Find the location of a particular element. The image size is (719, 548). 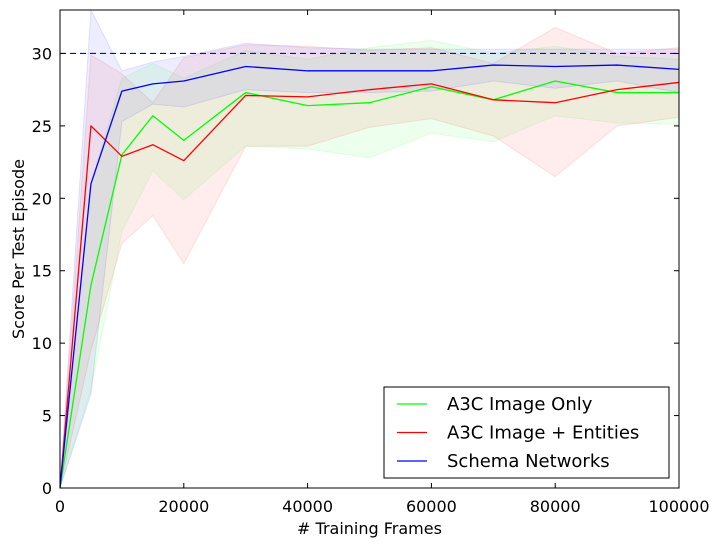

y-axis-label: Score Per Test Episode is located at coordinates (18, 249).